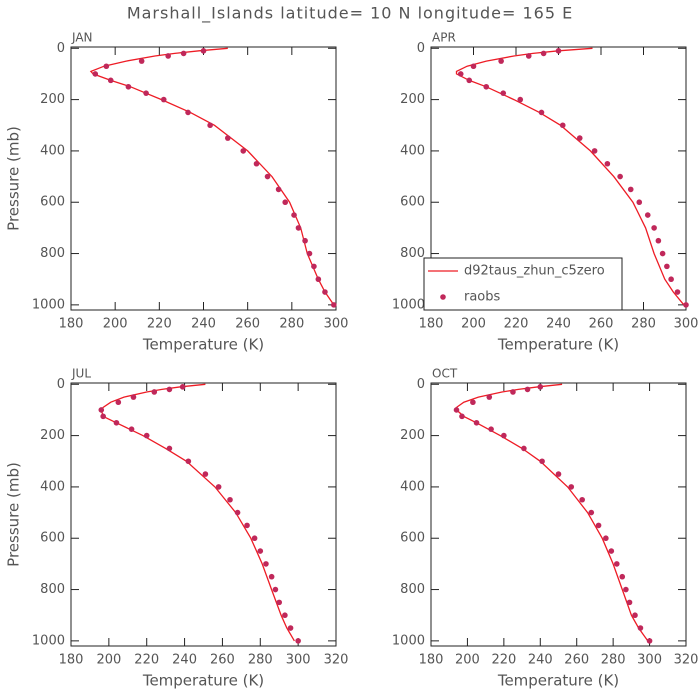 Image resolution: width=700 pixels, height=700 pixels. I want to click on legend-marker, so click(443, 297).